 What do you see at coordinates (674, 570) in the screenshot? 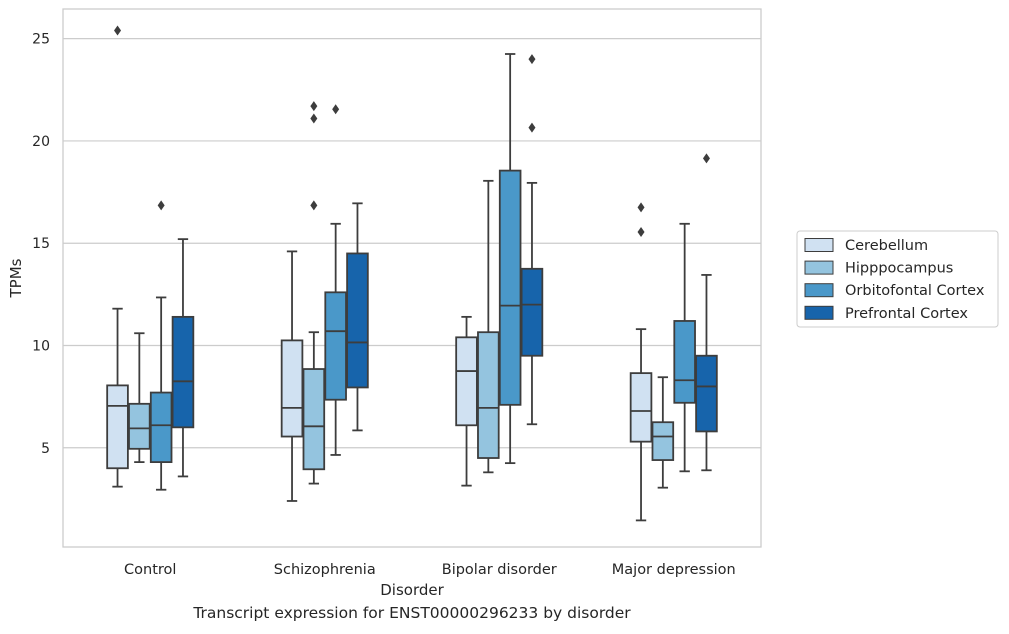
I see `x-tick-label-major-depression: Major depression` at bounding box center [674, 570].